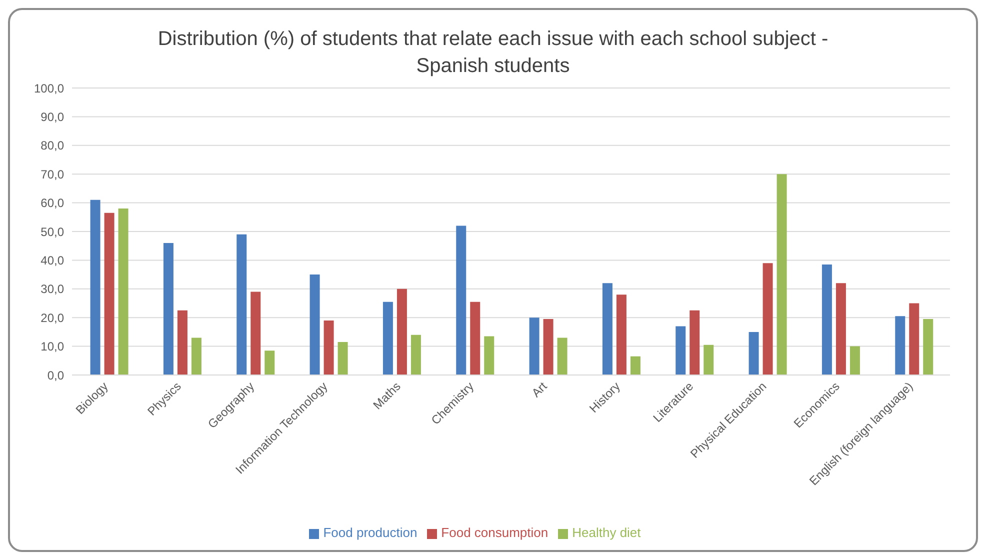 Image resolution: width=989 pixels, height=560 pixels. Describe the element at coordinates (494, 532) in the screenshot. I see `legend-label: Food consumption` at that location.